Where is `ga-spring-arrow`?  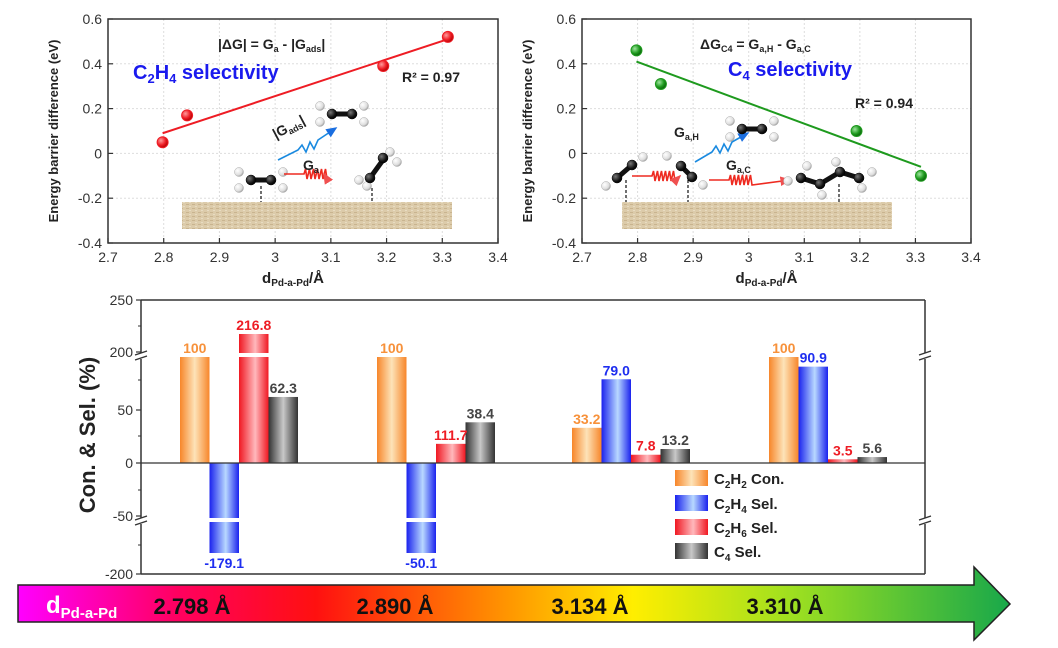 ga-spring-arrow is located at coordinates (309, 176).